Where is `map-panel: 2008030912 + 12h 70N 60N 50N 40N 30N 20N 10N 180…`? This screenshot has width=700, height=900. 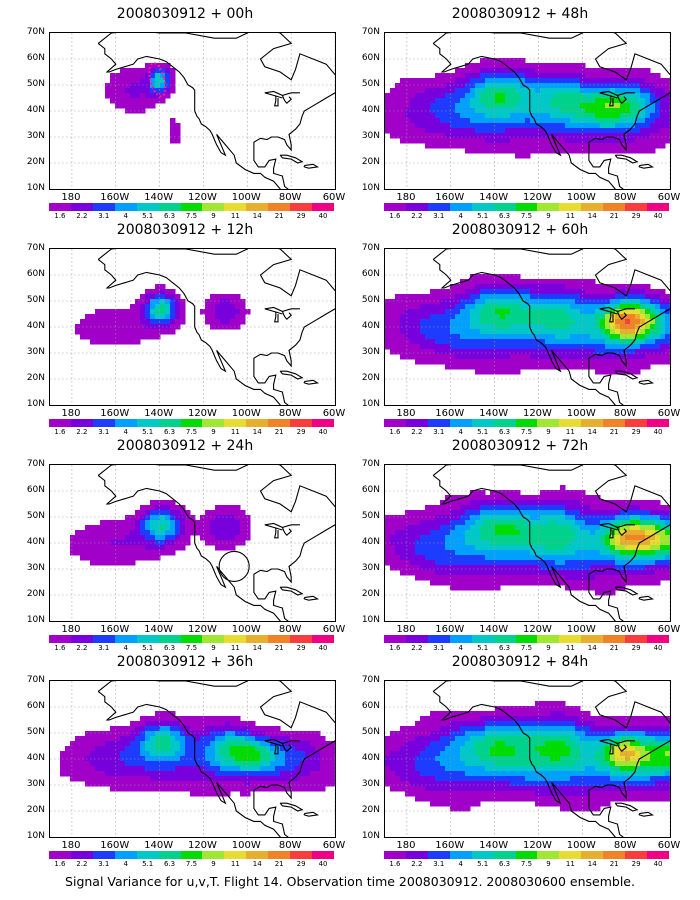
map-panel: 2008030912 + 12h 70N 60N 50N 40N 30N 20N 10N 180… is located at coordinates (185, 330).